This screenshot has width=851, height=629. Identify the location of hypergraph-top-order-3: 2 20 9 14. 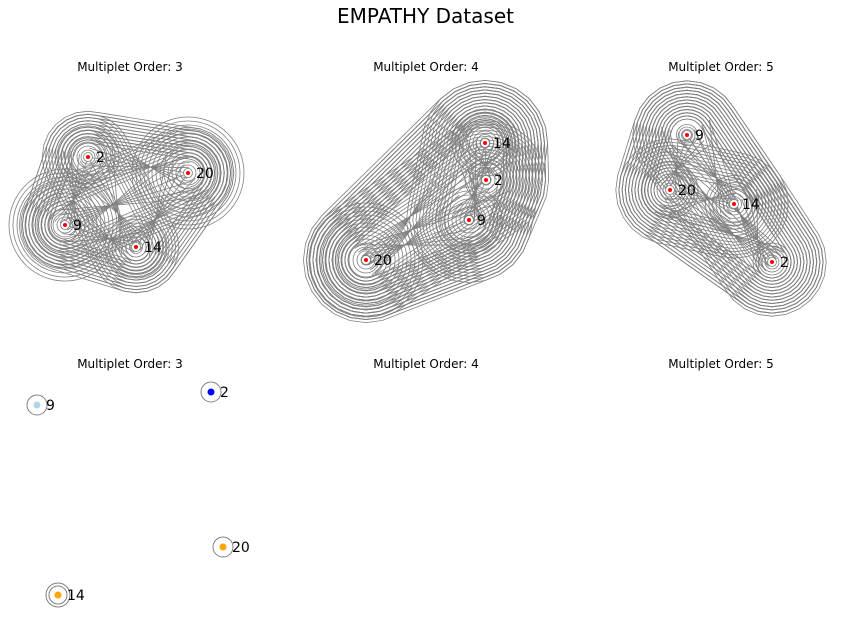
(126, 202).